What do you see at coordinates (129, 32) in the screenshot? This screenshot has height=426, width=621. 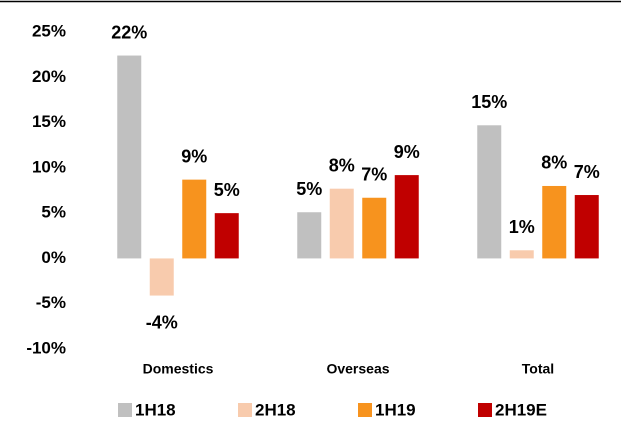 I see `data-label: 22%` at bounding box center [129, 32].